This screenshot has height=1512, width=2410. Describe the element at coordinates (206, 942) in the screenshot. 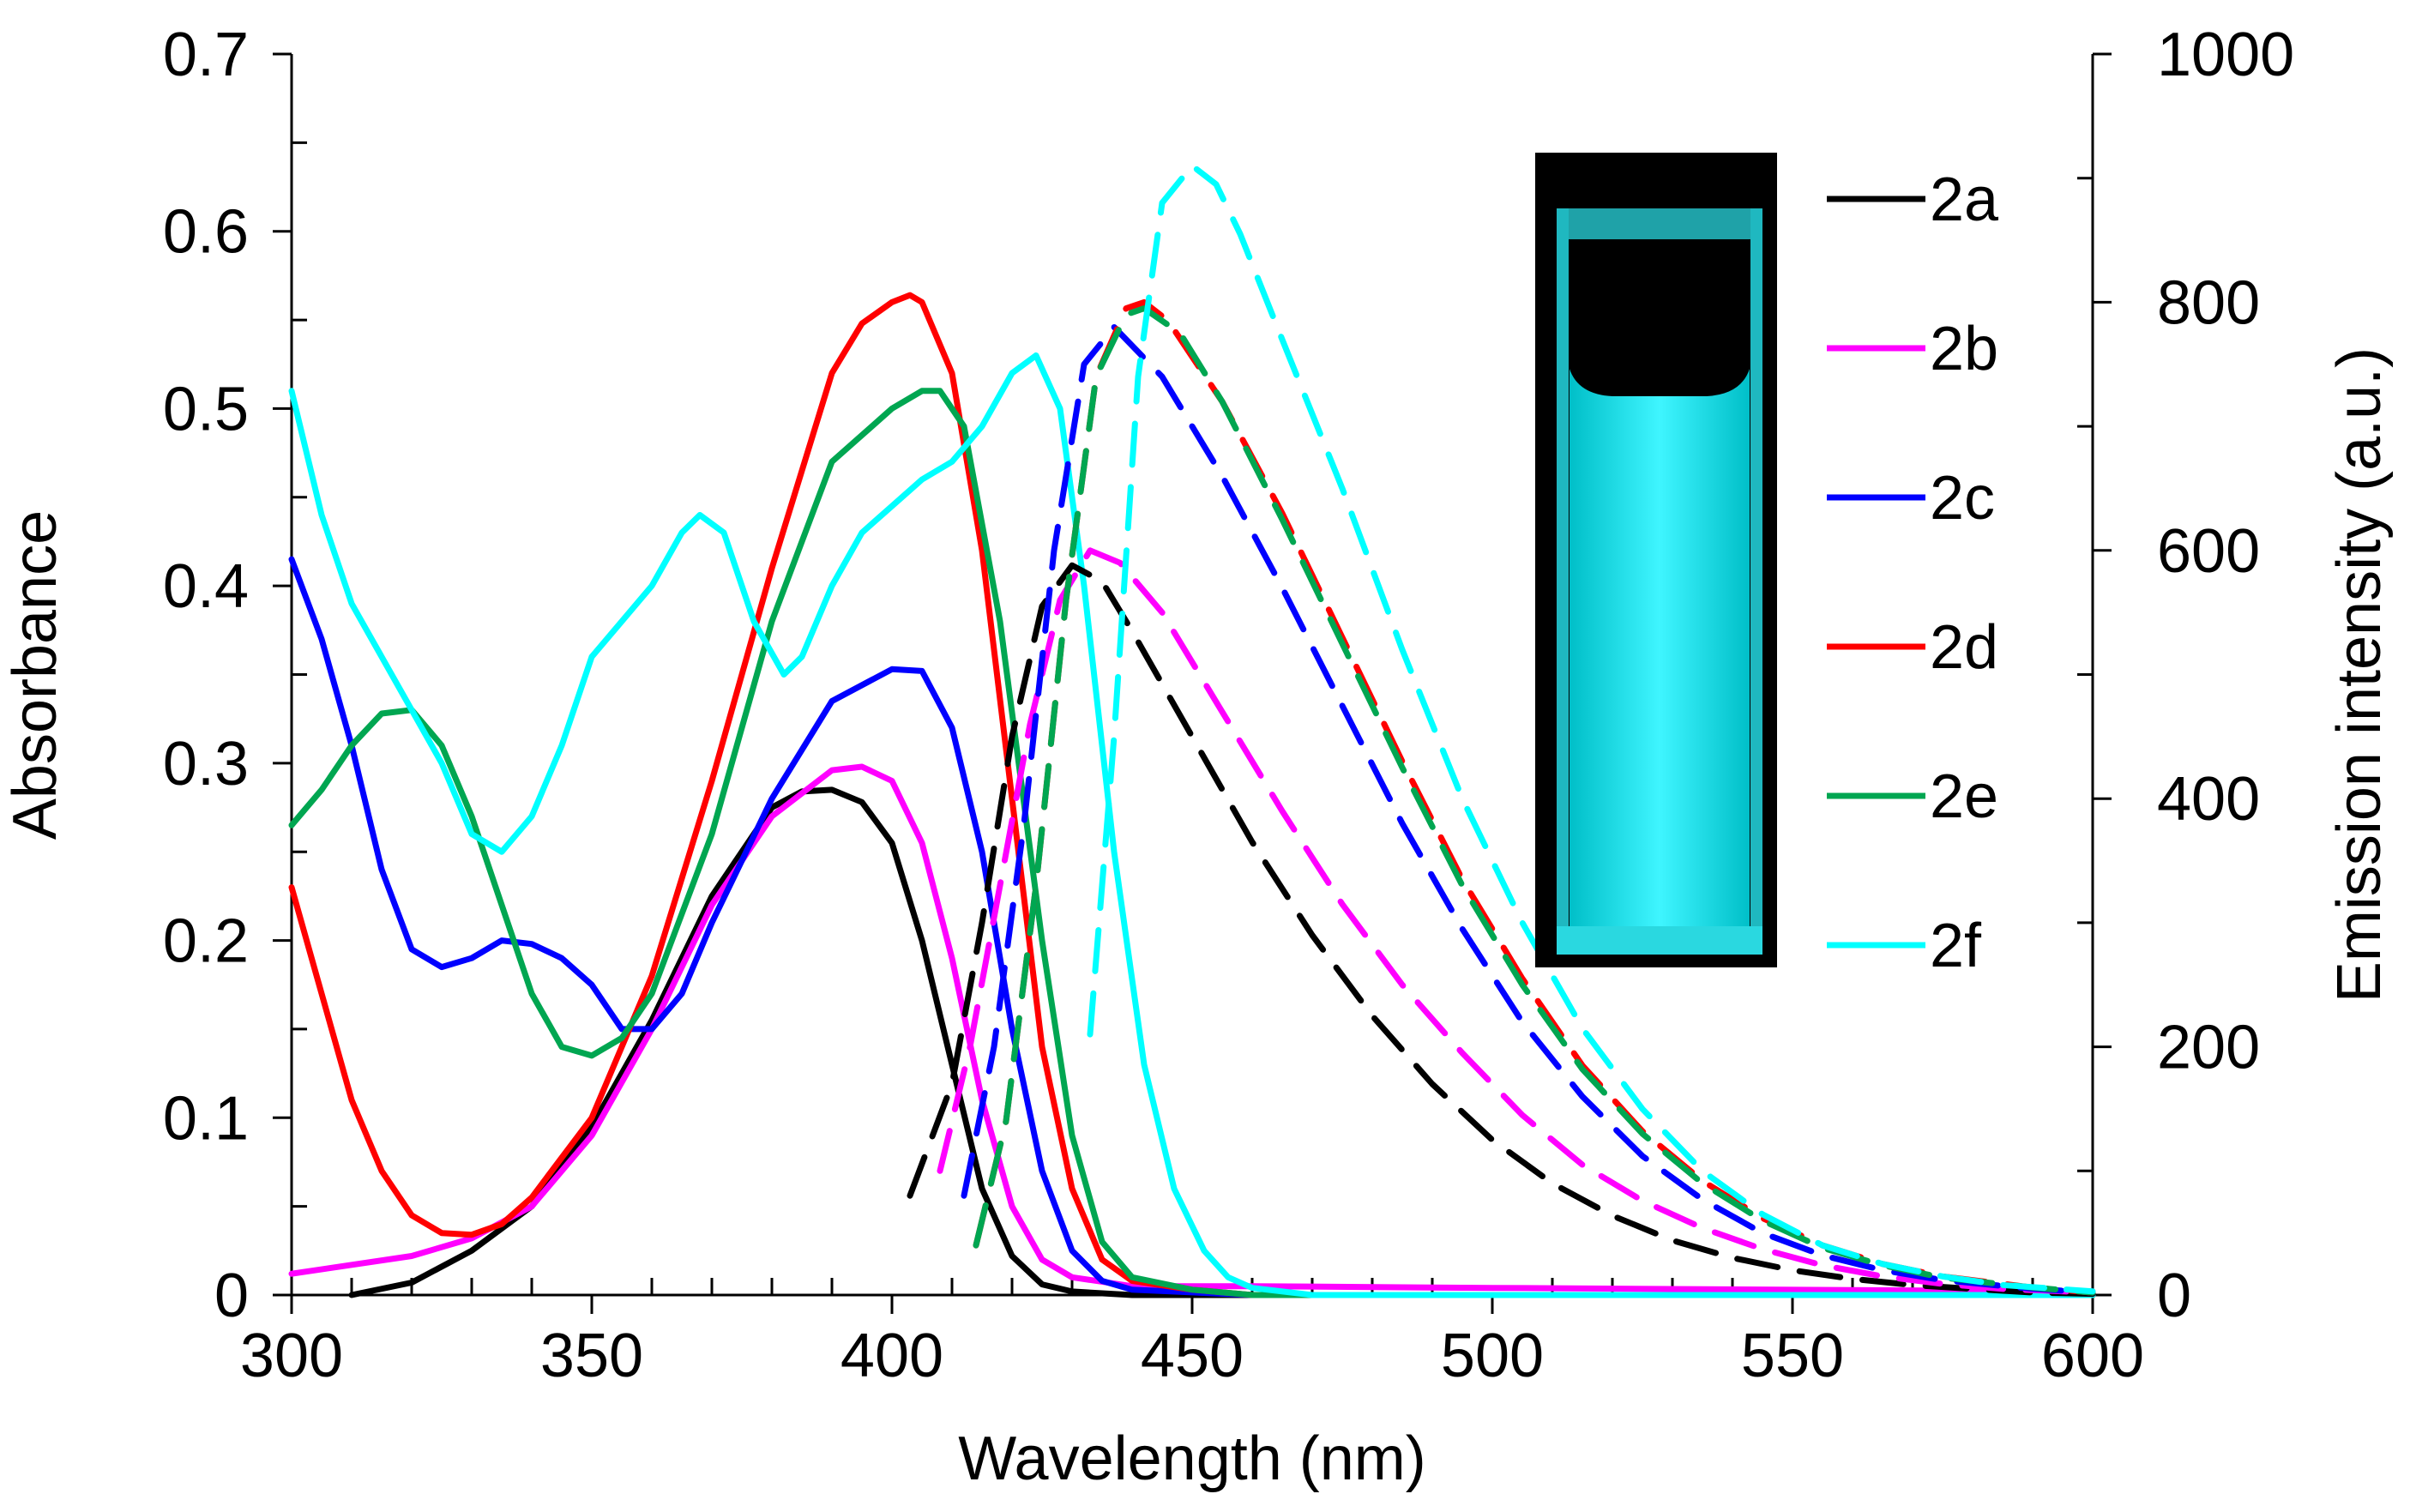

I see `y-tick-label: 0.2` at that location.